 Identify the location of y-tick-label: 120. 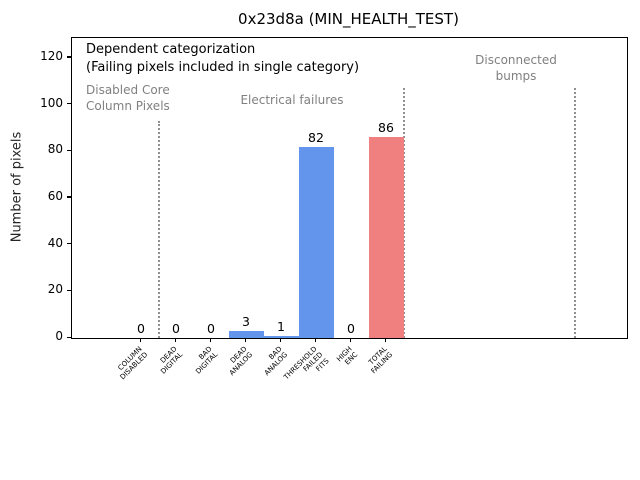
(51, 55).